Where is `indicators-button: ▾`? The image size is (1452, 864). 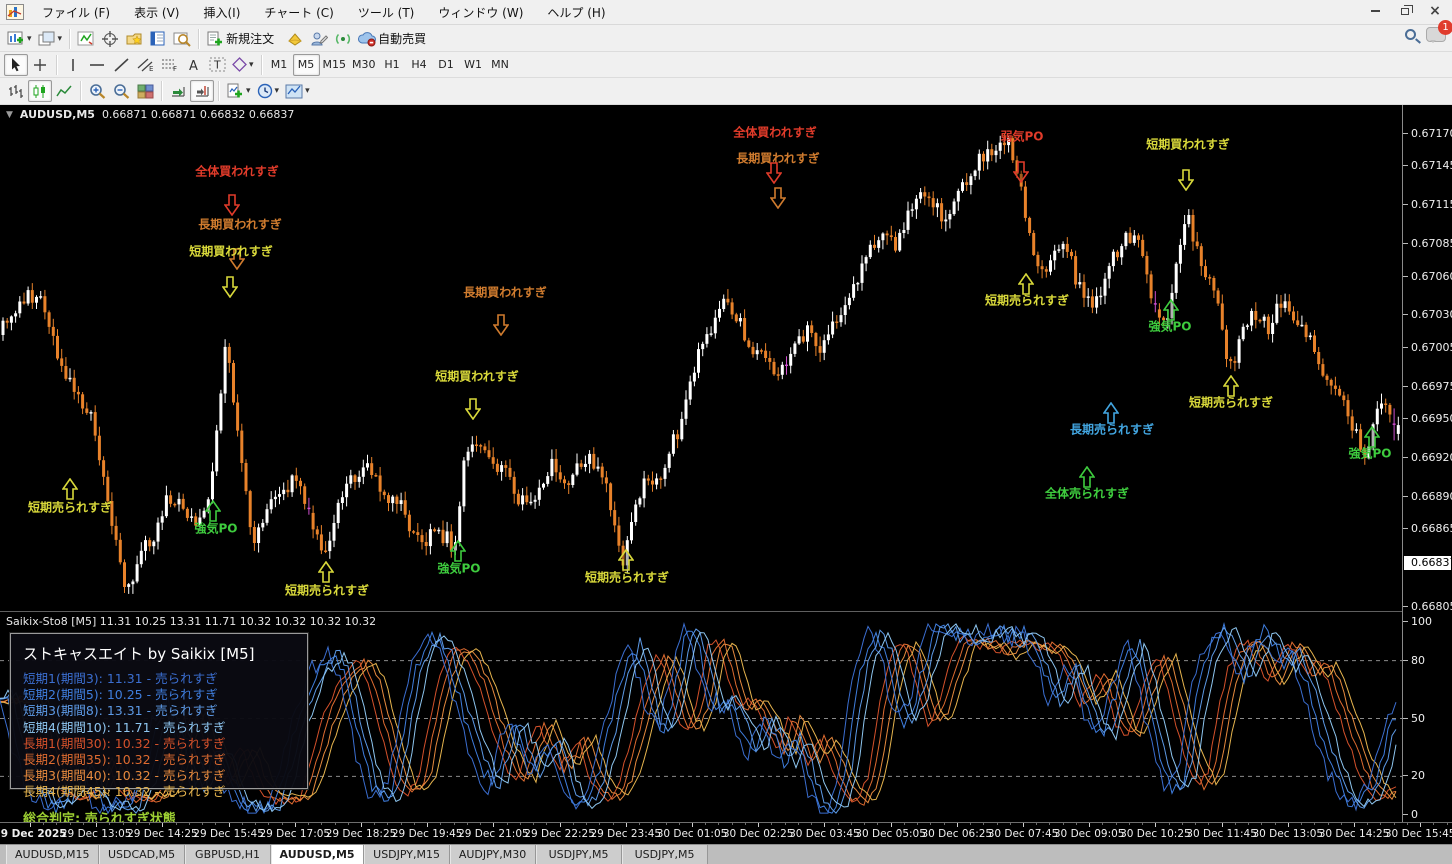
indicators-button: ▾ is located at coordinates (238, 91).